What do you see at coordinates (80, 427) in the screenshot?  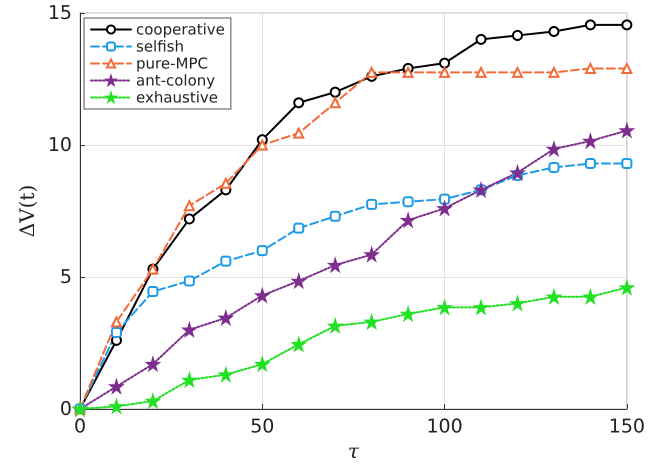 I see `x-tick-label: 0` at bounding box center [80, 427].